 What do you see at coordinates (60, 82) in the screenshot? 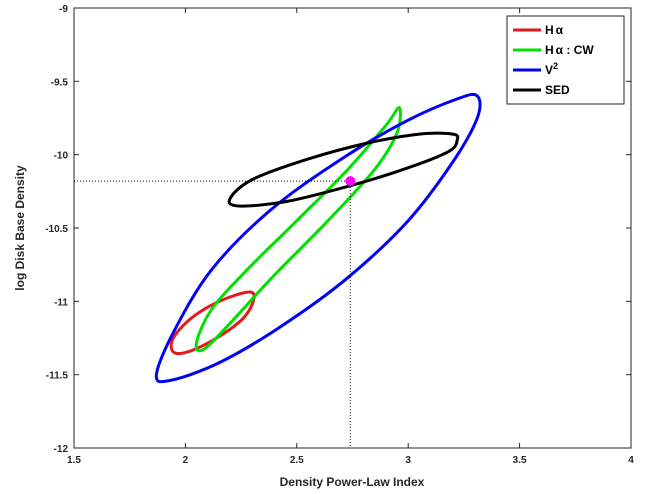
I see `y-tick-label: -9.5` at bounding box center [60, 82].